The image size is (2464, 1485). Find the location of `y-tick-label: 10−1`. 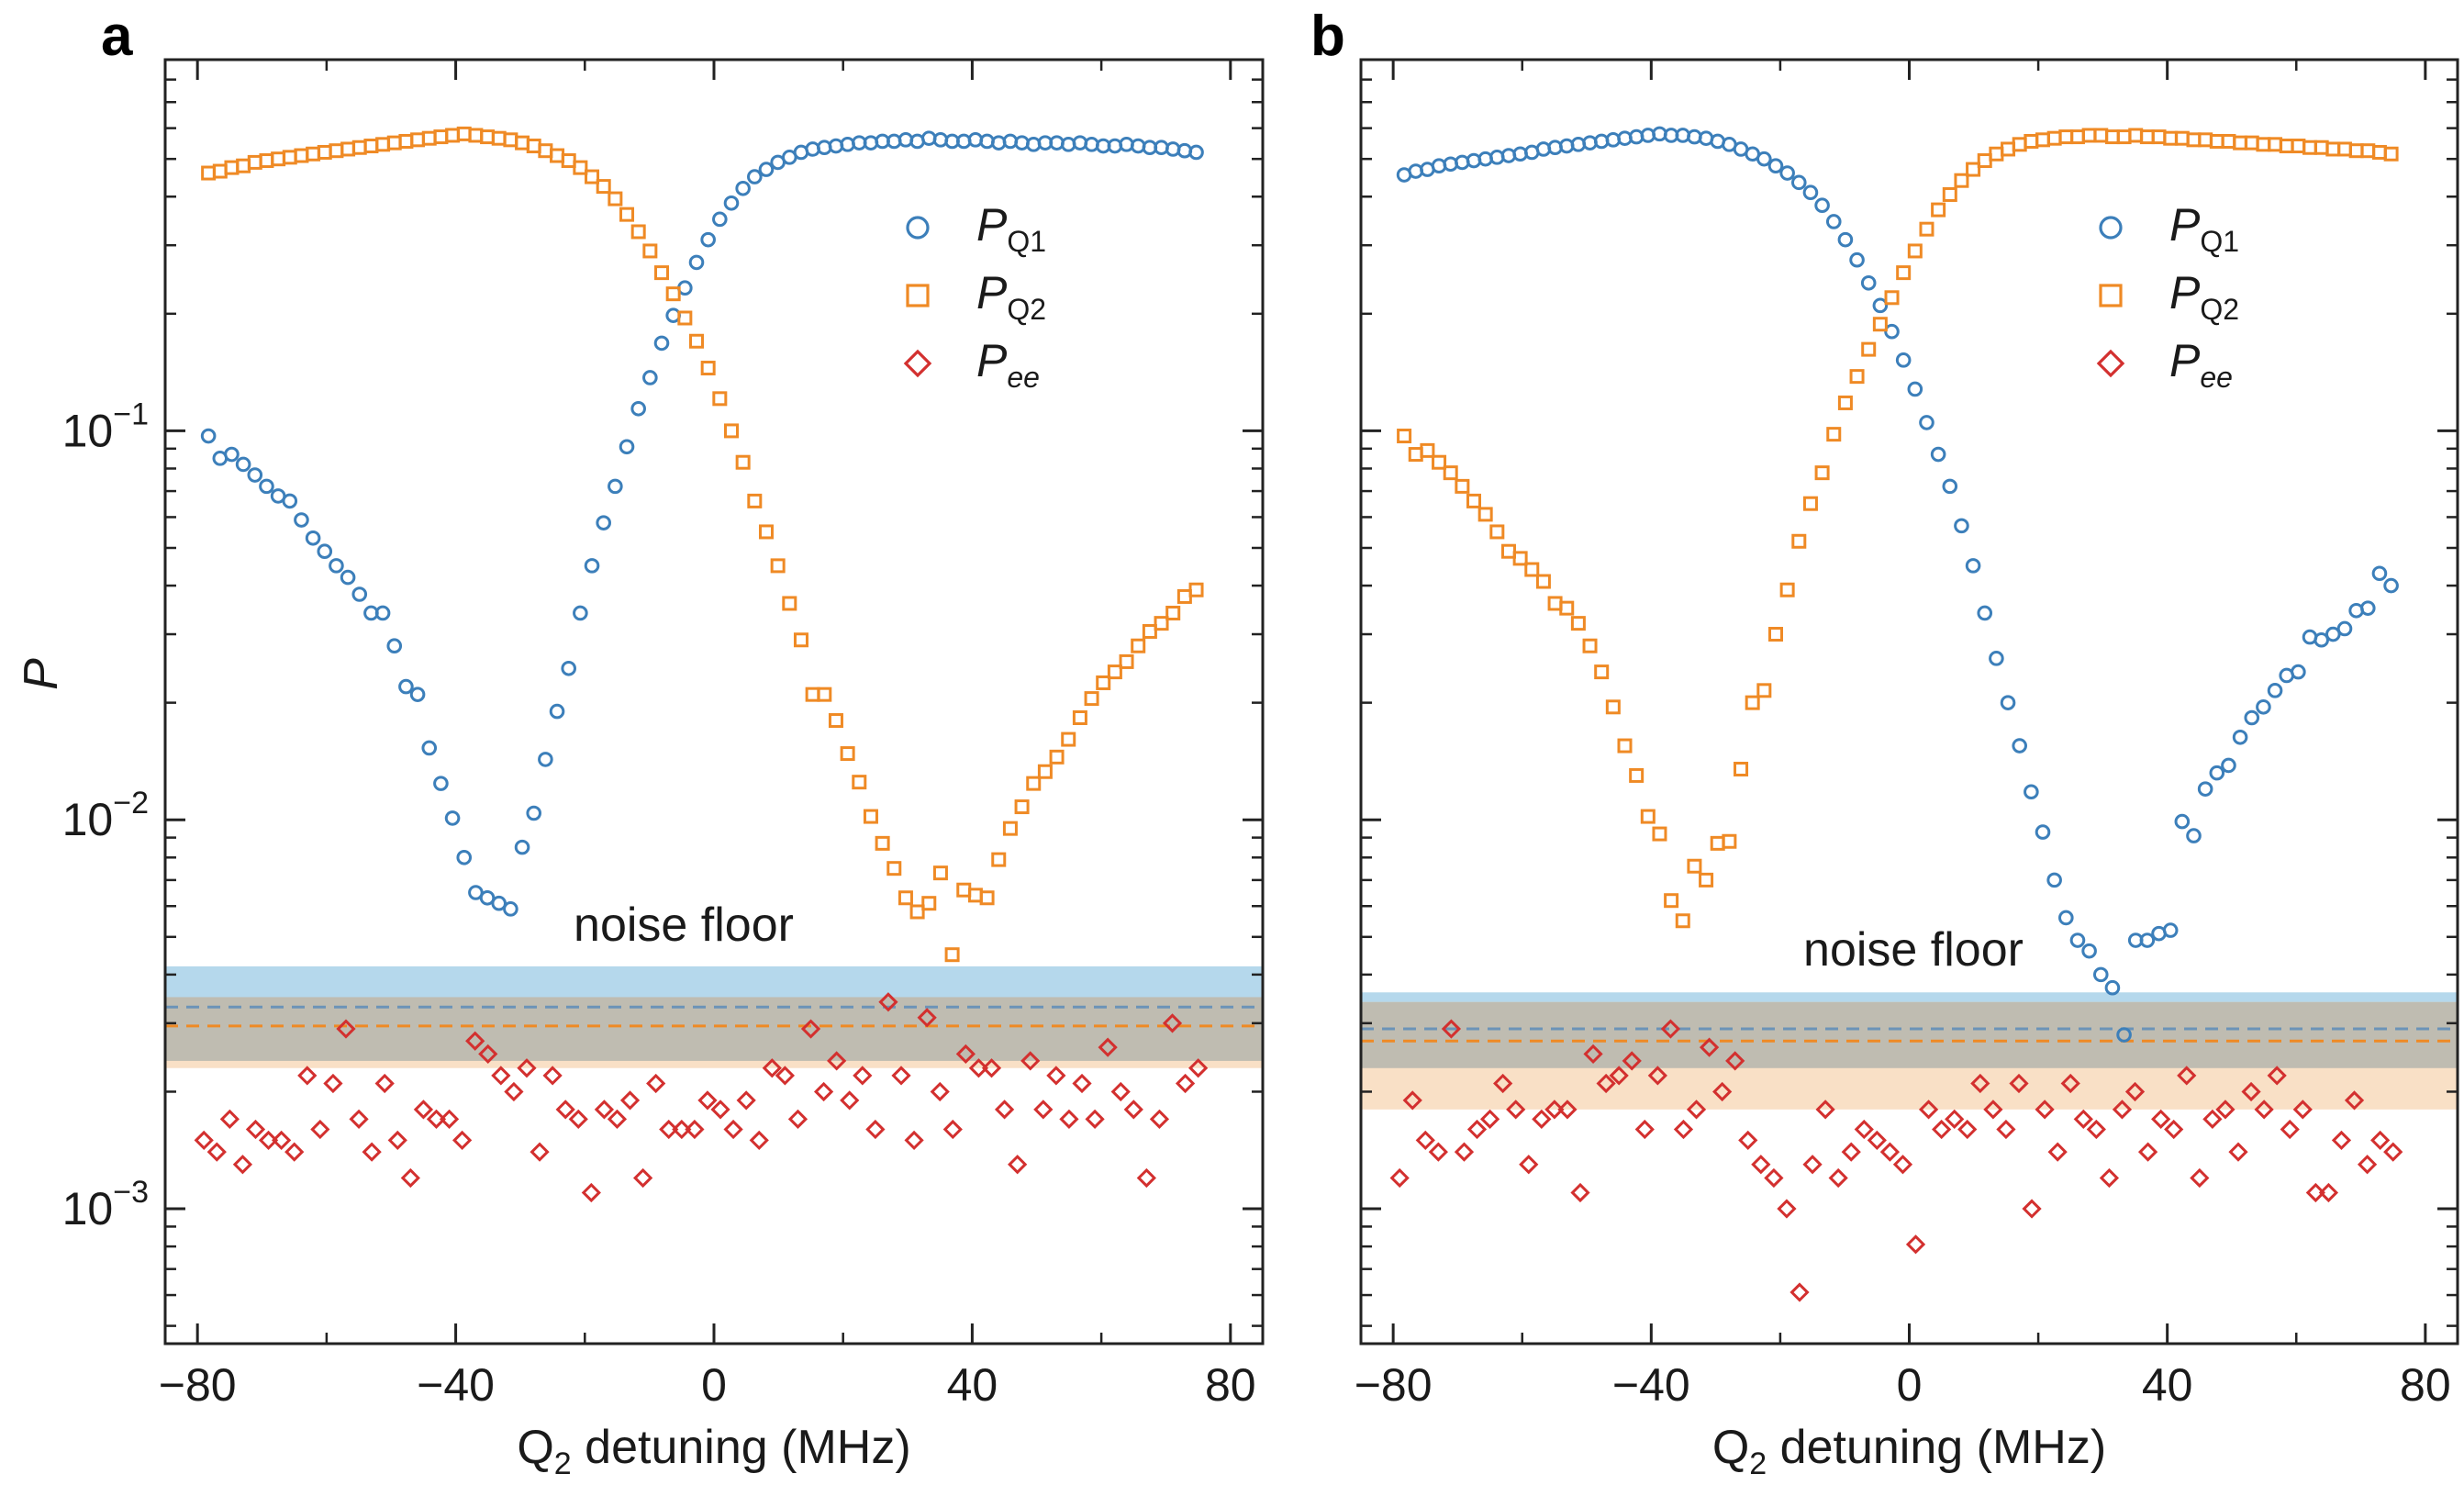

y-tick-label: 10−1 is located at coordinates (105, 426).